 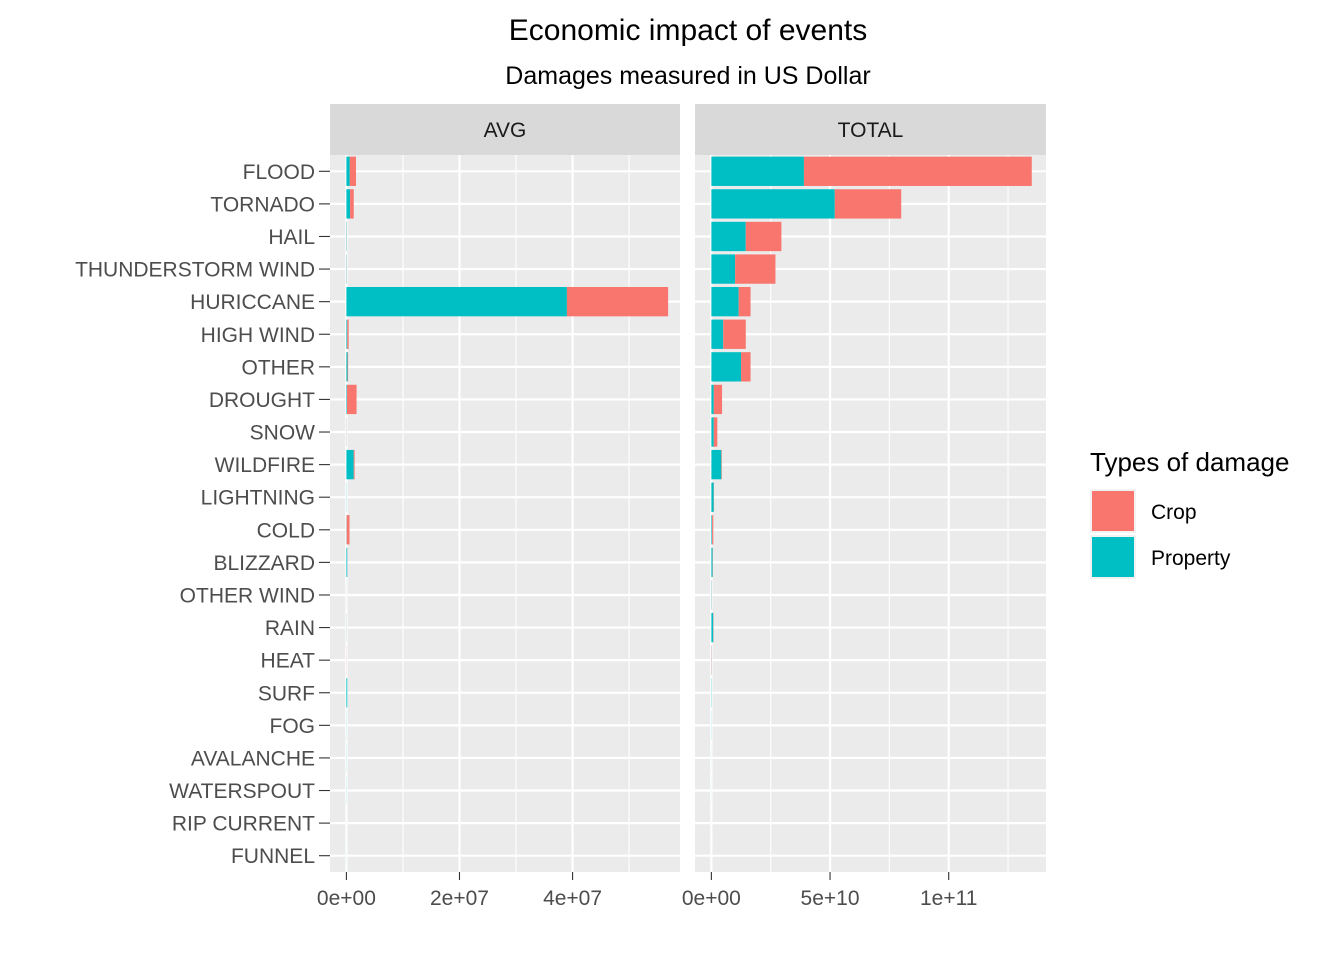 What do you see at coordinates (868, 203) in the screenshot?
I see `bar-total-tornado-crop` at bounding box center [868, 203].